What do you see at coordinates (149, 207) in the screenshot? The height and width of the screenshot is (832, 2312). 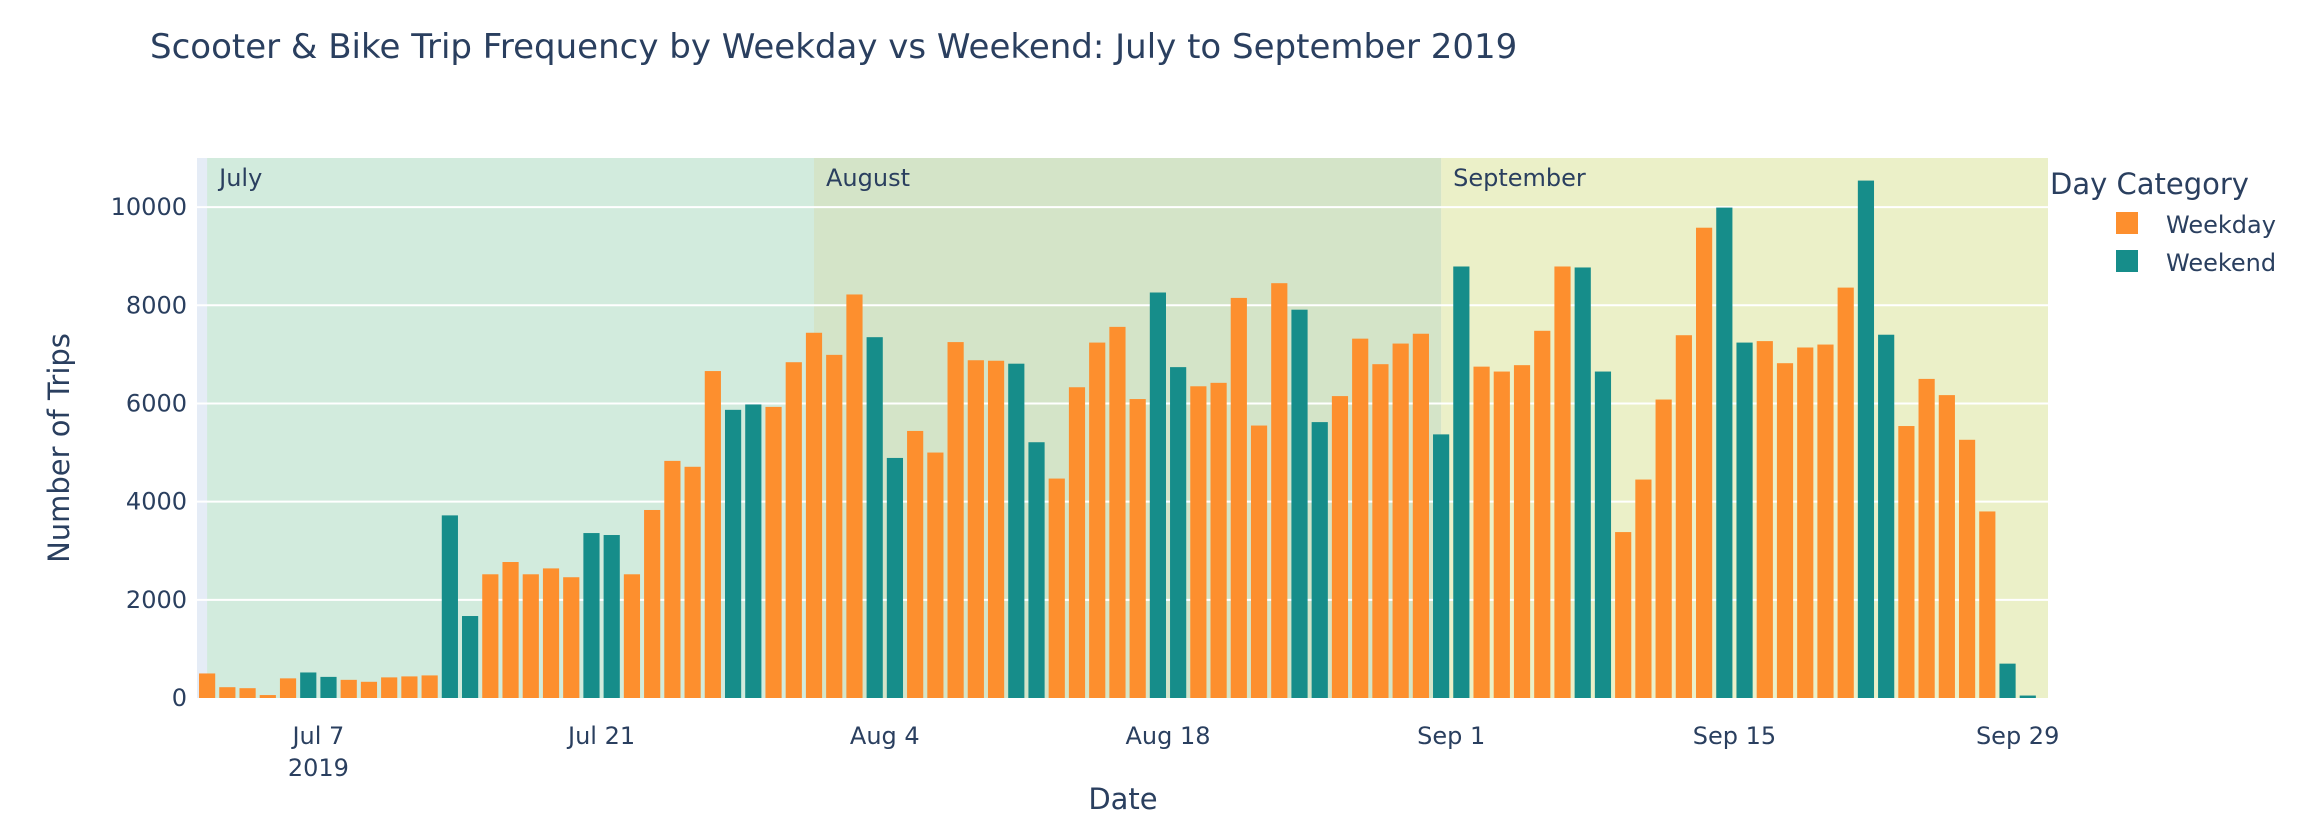 I see `y-tick-label: 10000` at bounding box center [149, 207].